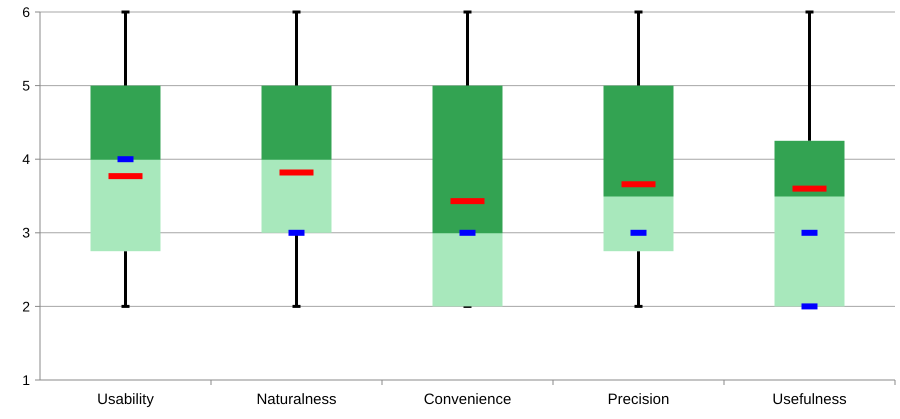 The image size is (900, 419). Describe the element at coordinates (809, 399) in the screenshot. I see `x-tick-label: Usefulness` at that location.